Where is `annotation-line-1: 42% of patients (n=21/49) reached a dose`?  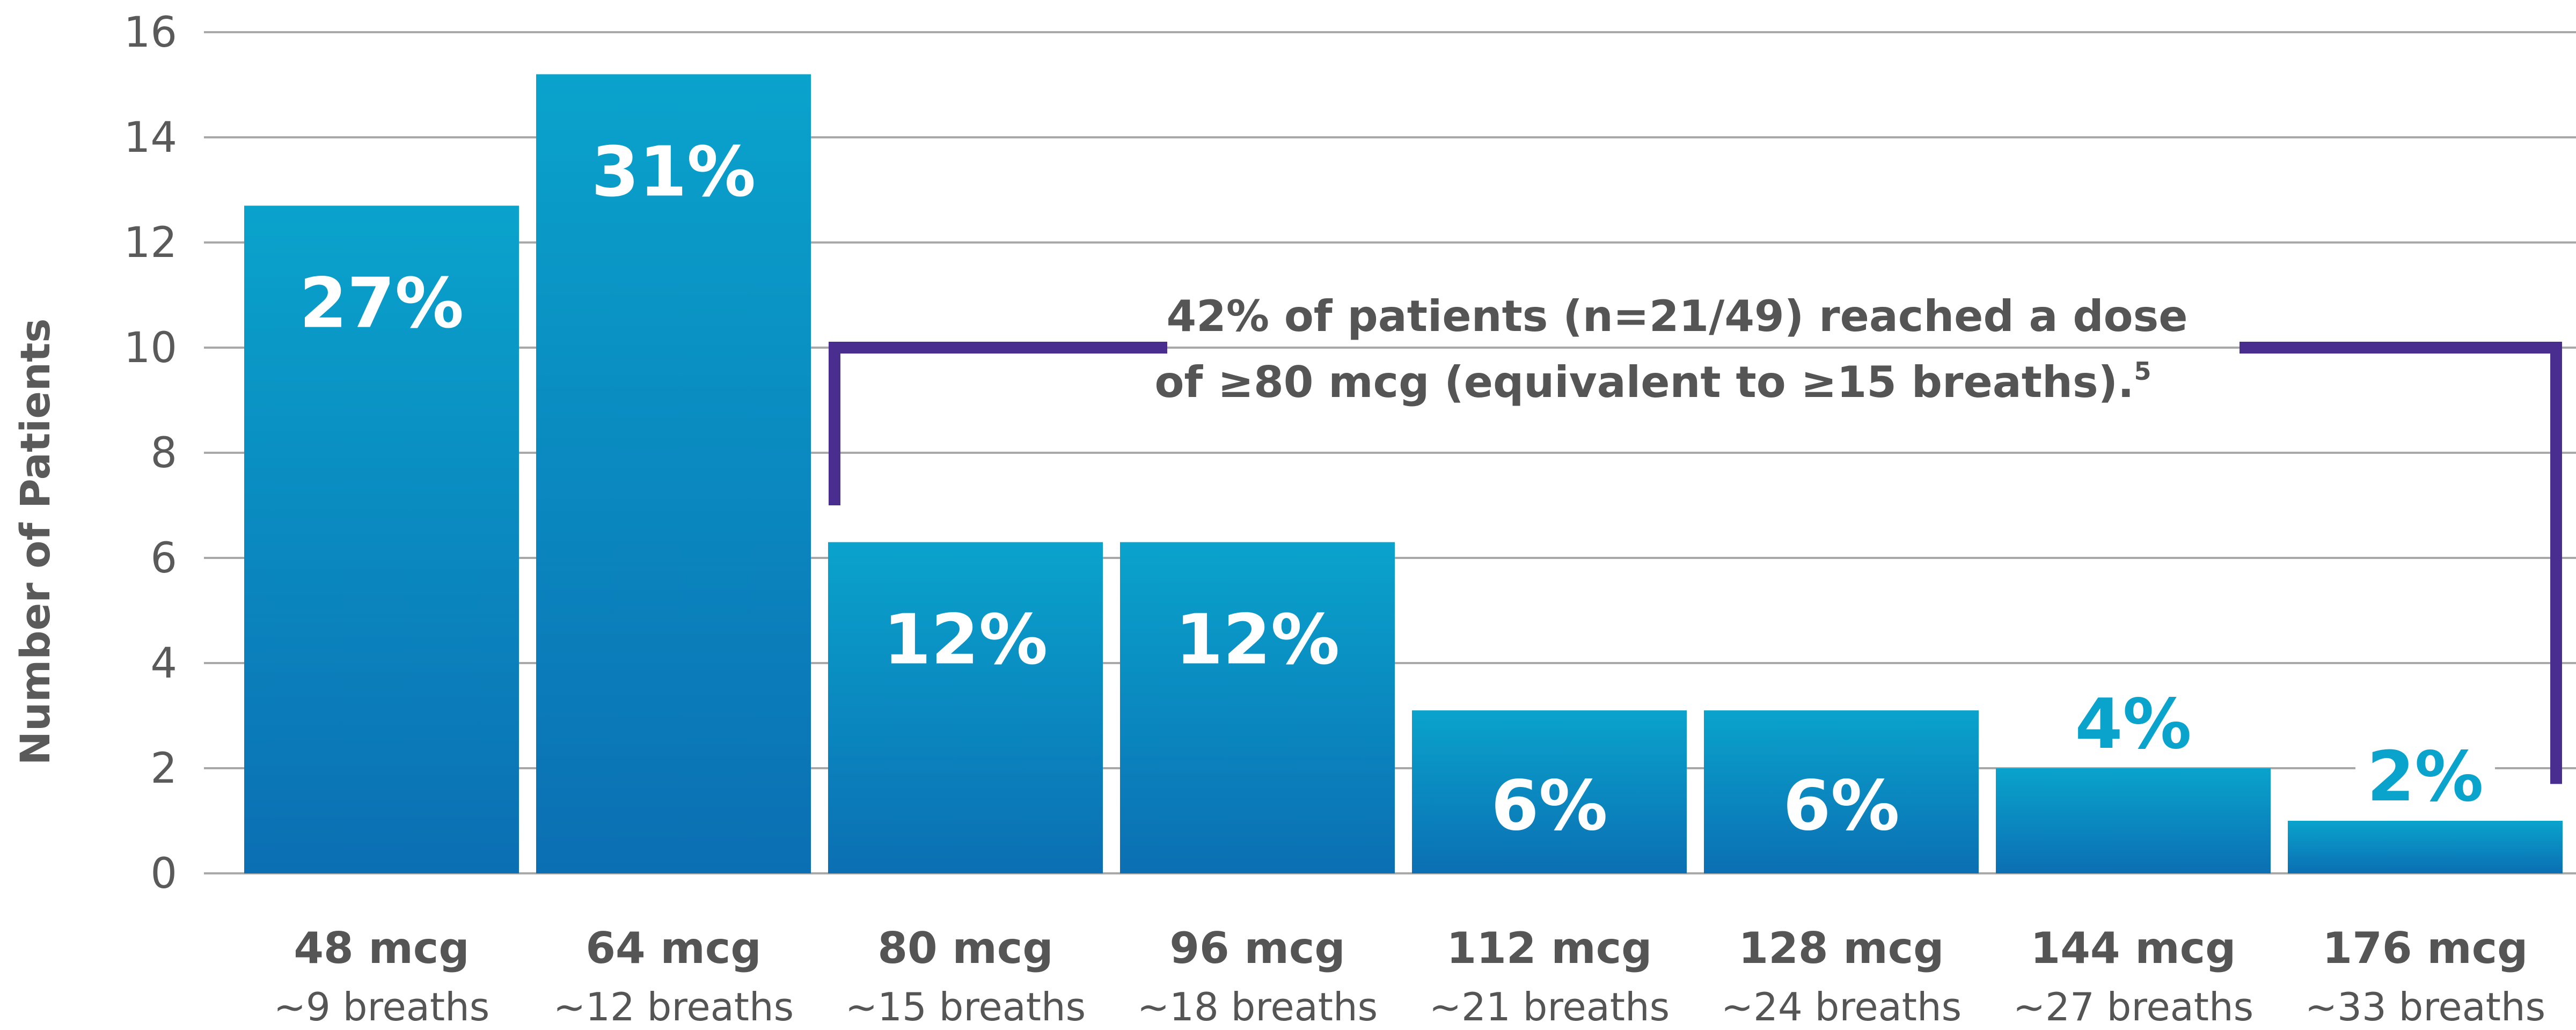 annotation-line-1: 42% of patients (n=21/49) reached a dose is located at coordinates (1676, 316).